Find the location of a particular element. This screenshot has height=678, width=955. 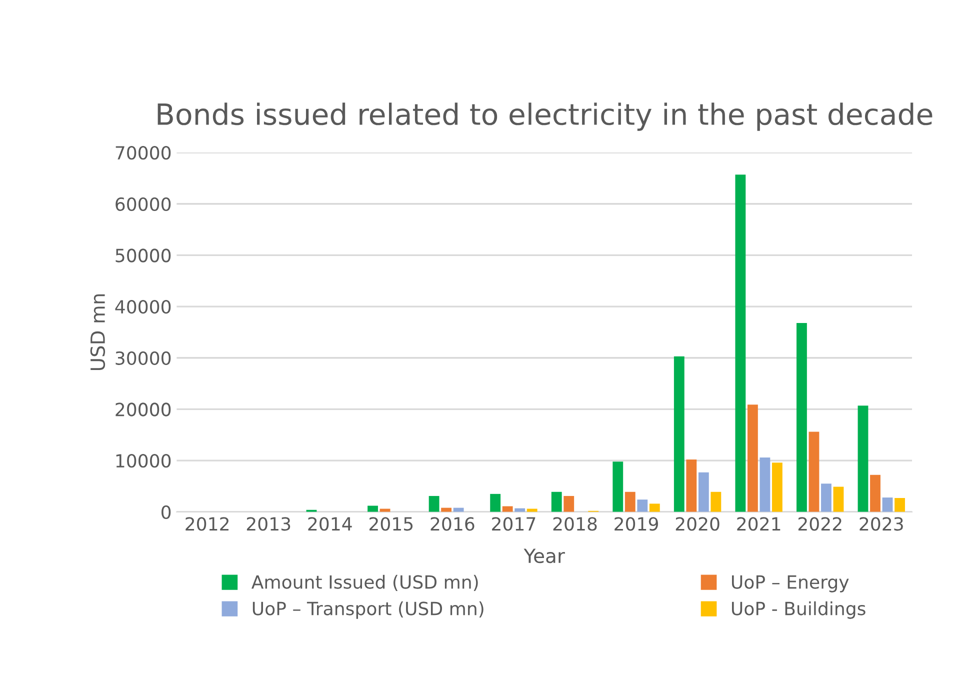

x-tick-label: 2019 is located at coordinates (636, 524).